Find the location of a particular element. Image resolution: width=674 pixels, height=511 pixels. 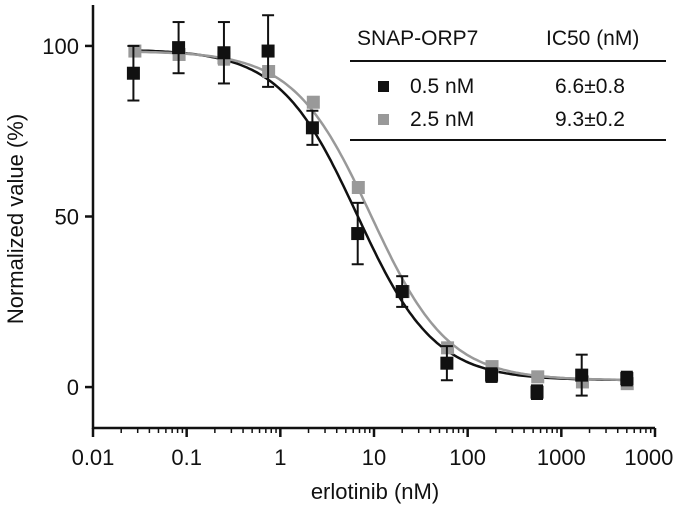

y-ticks: 0 50 100 is located at coordinates (67, 217).